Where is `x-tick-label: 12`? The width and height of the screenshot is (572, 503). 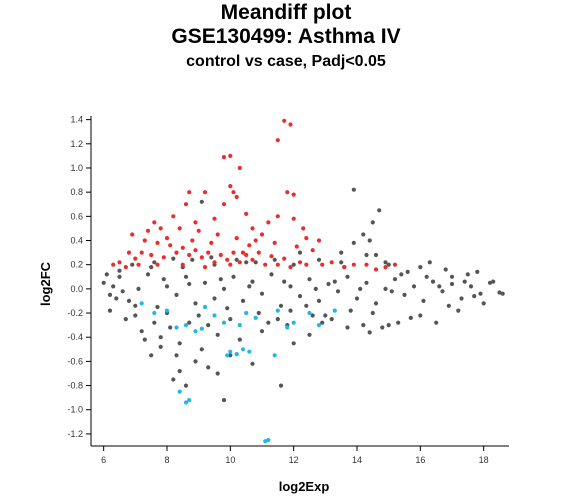 x-tick-label: 12 is located at coordinates (294, 460).